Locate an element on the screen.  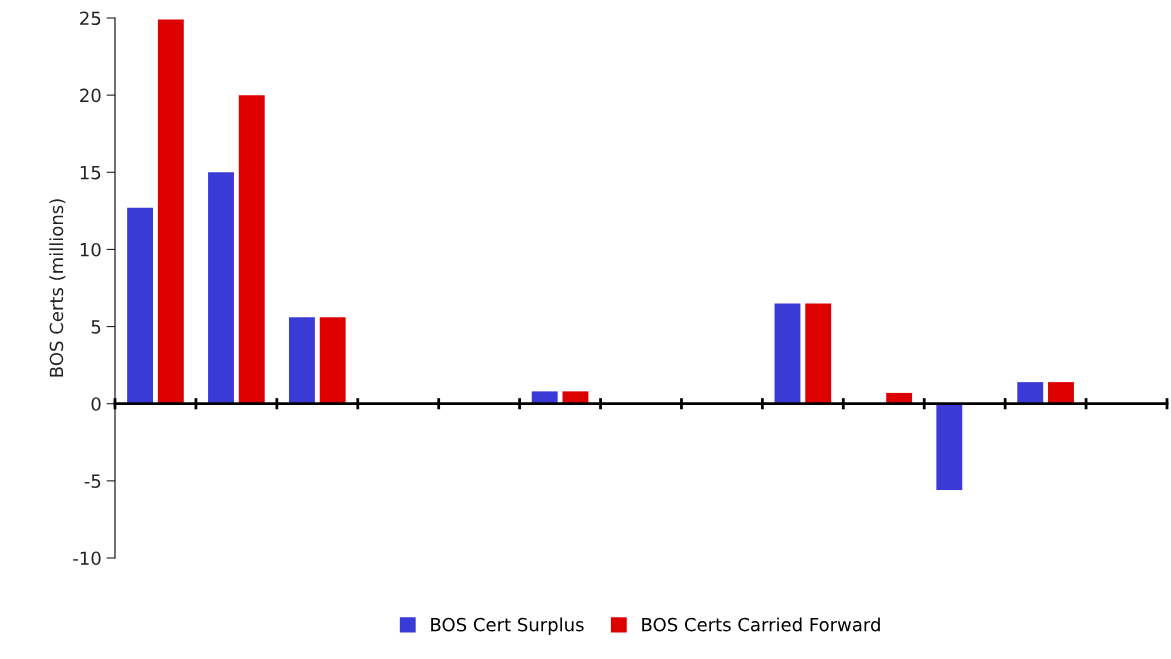
y-tick-label: 0 is located at coordinates (96, 404).